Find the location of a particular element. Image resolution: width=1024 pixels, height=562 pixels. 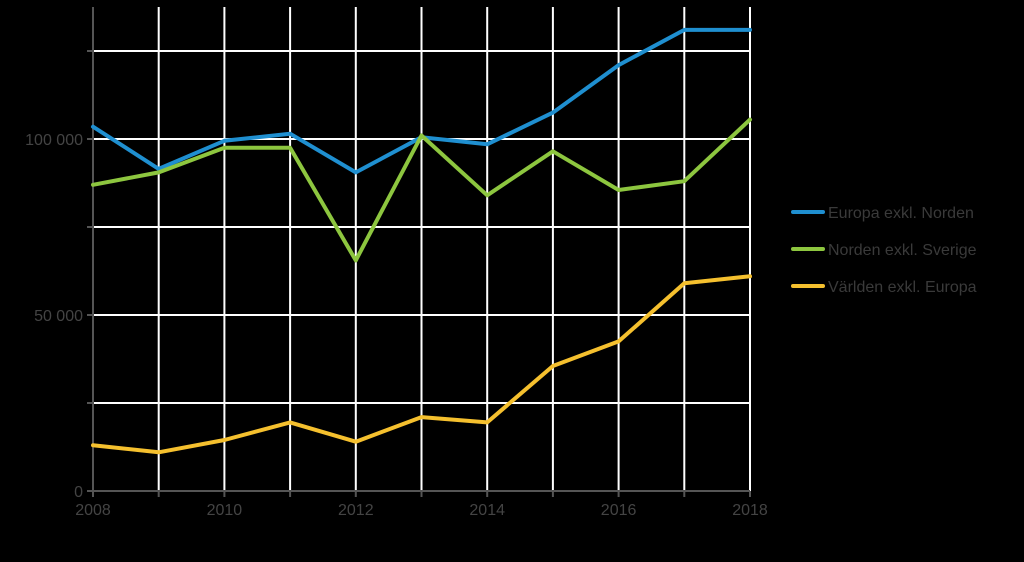

x-tick-label: 2018 is located at coordinates (750, 510).